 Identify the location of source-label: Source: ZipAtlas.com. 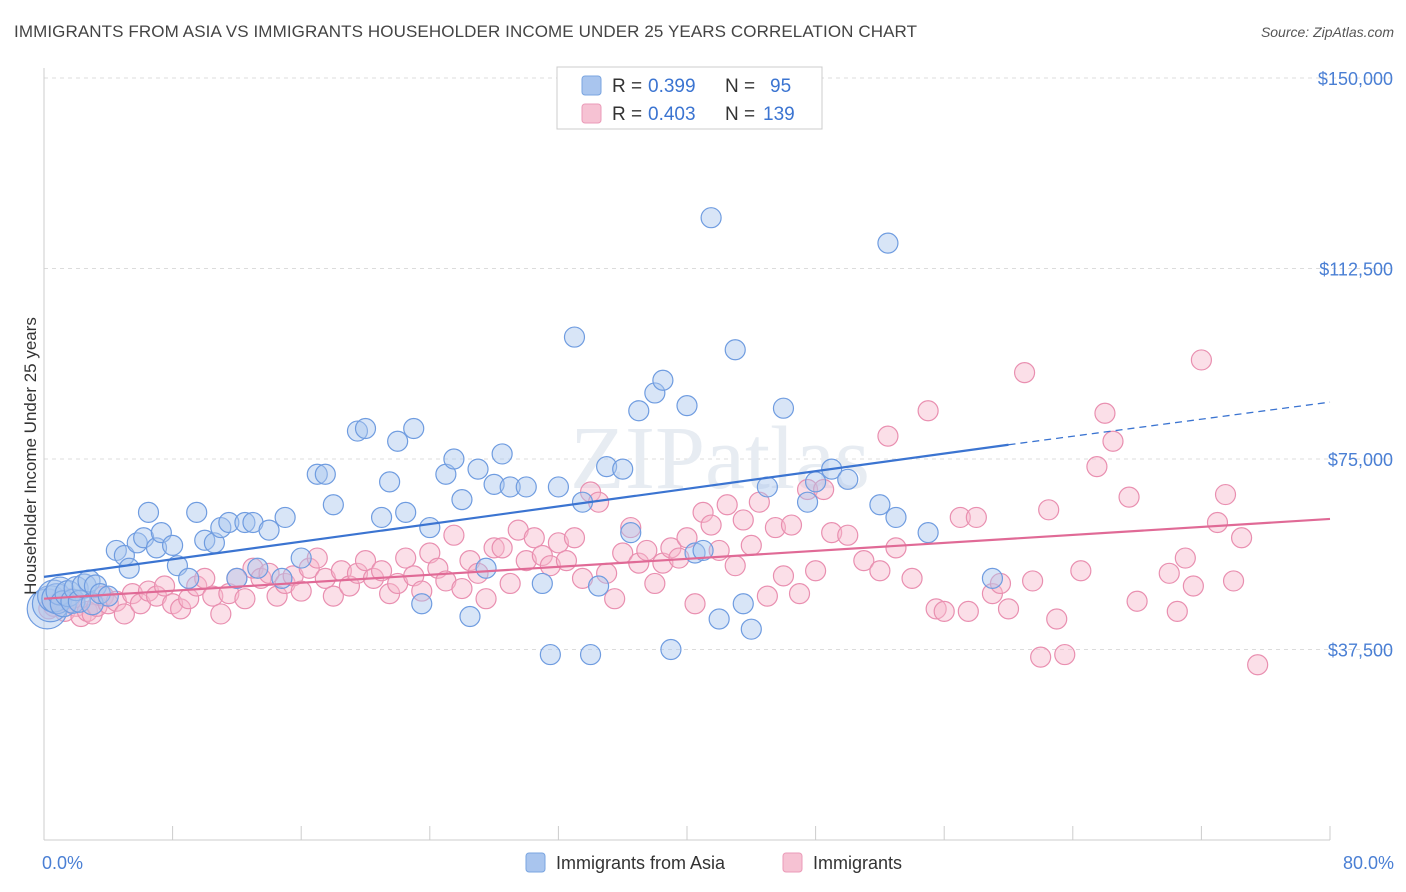
(1327, 32).